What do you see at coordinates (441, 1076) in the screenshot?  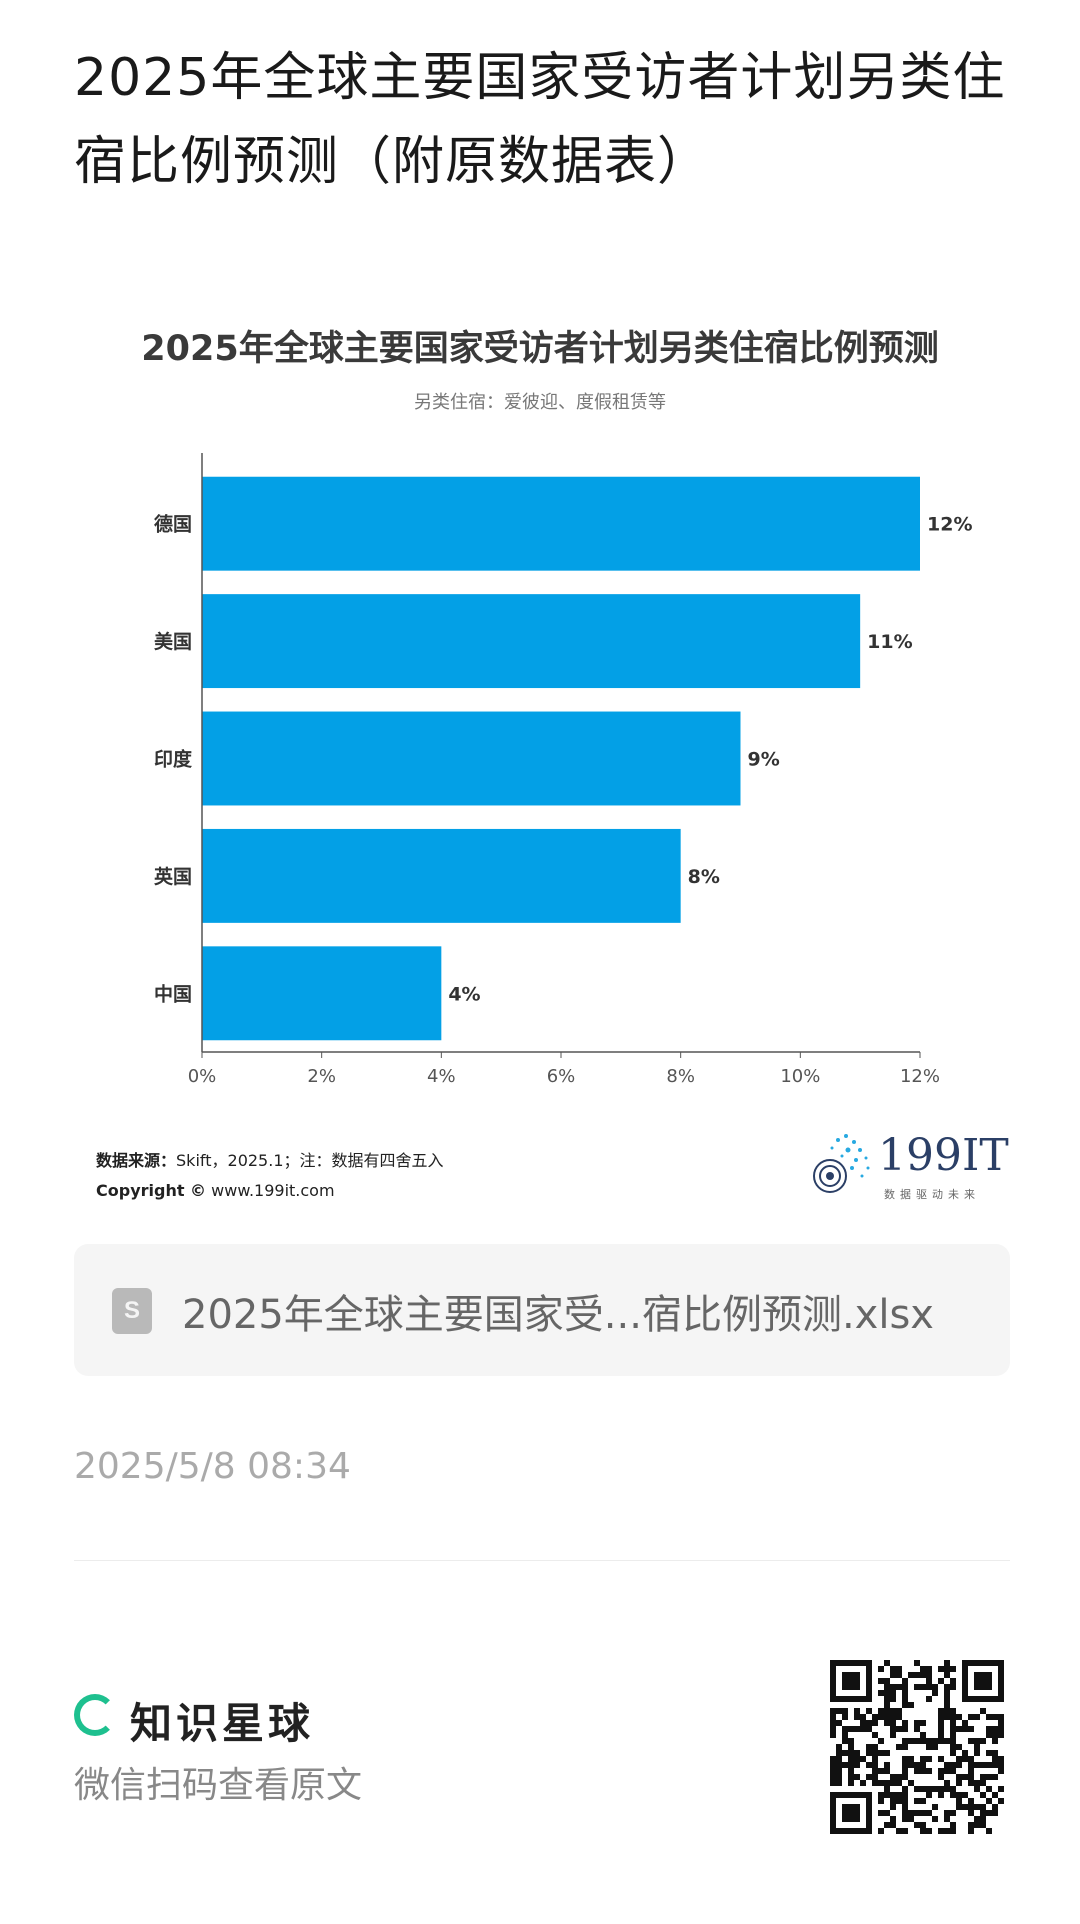 I see `x-tick-label: 4%` at bounding box center [441, 1076].